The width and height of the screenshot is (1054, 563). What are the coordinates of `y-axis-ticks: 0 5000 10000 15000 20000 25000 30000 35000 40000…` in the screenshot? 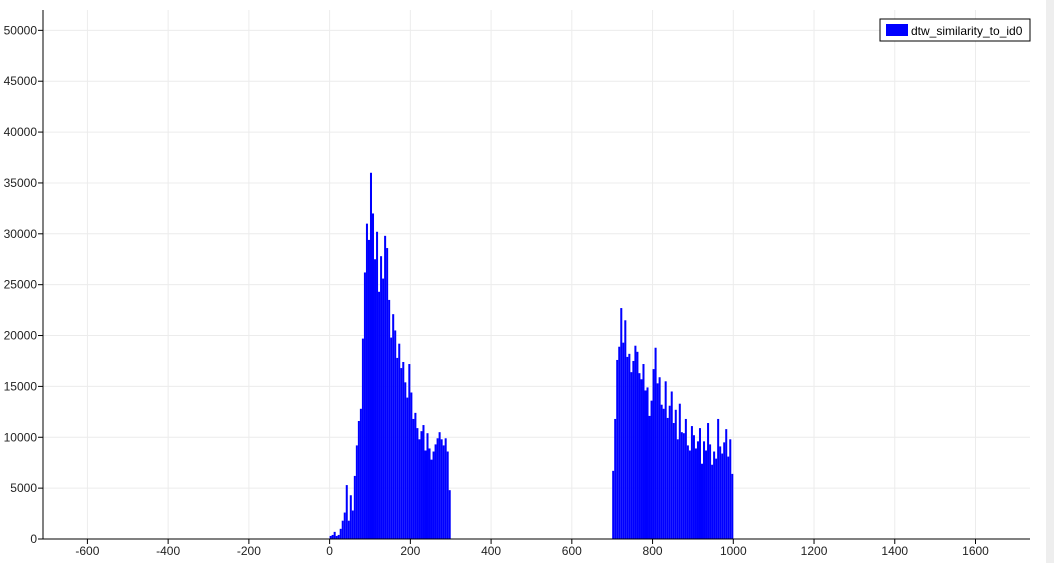 It's located at (23, 284).